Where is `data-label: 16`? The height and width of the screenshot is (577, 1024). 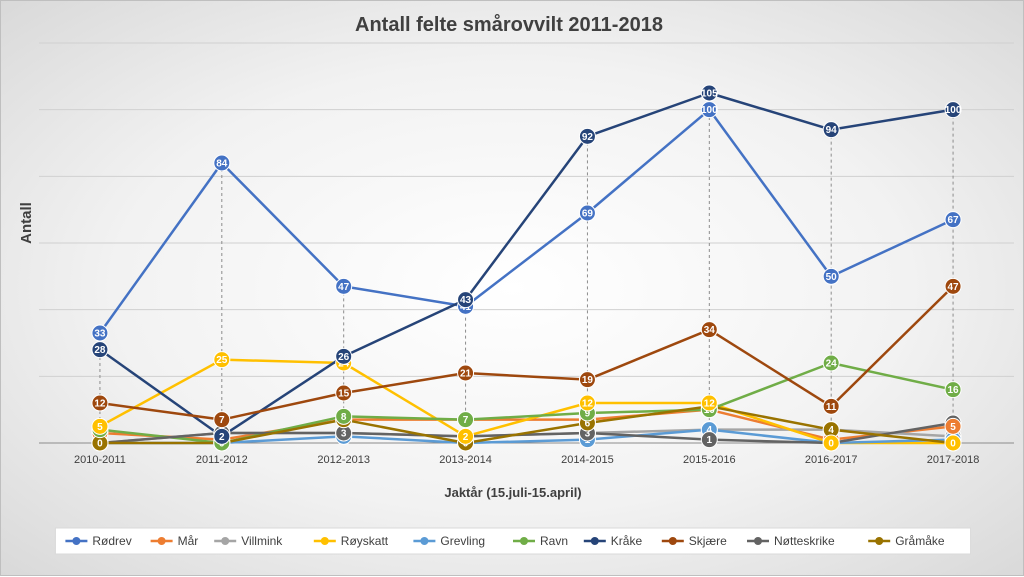 data-label: 16 is located at coordinates (954, 390).